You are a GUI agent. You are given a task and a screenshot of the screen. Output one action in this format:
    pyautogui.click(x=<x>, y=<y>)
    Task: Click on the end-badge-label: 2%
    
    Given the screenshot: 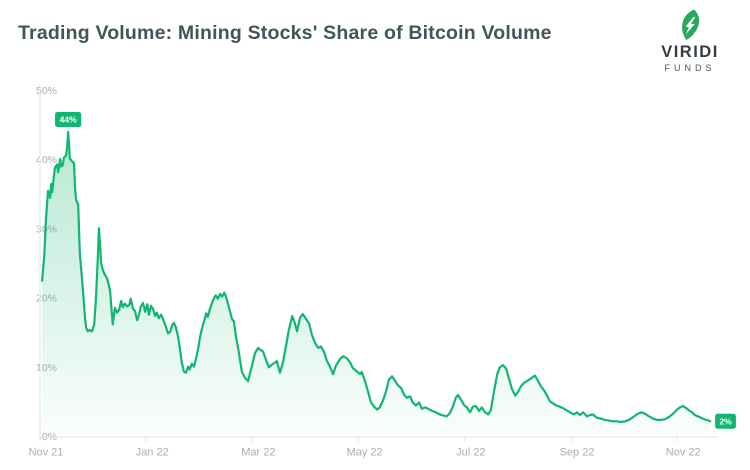 What is the action you would take?
    pyautogui.click(x=725, y=421)
    